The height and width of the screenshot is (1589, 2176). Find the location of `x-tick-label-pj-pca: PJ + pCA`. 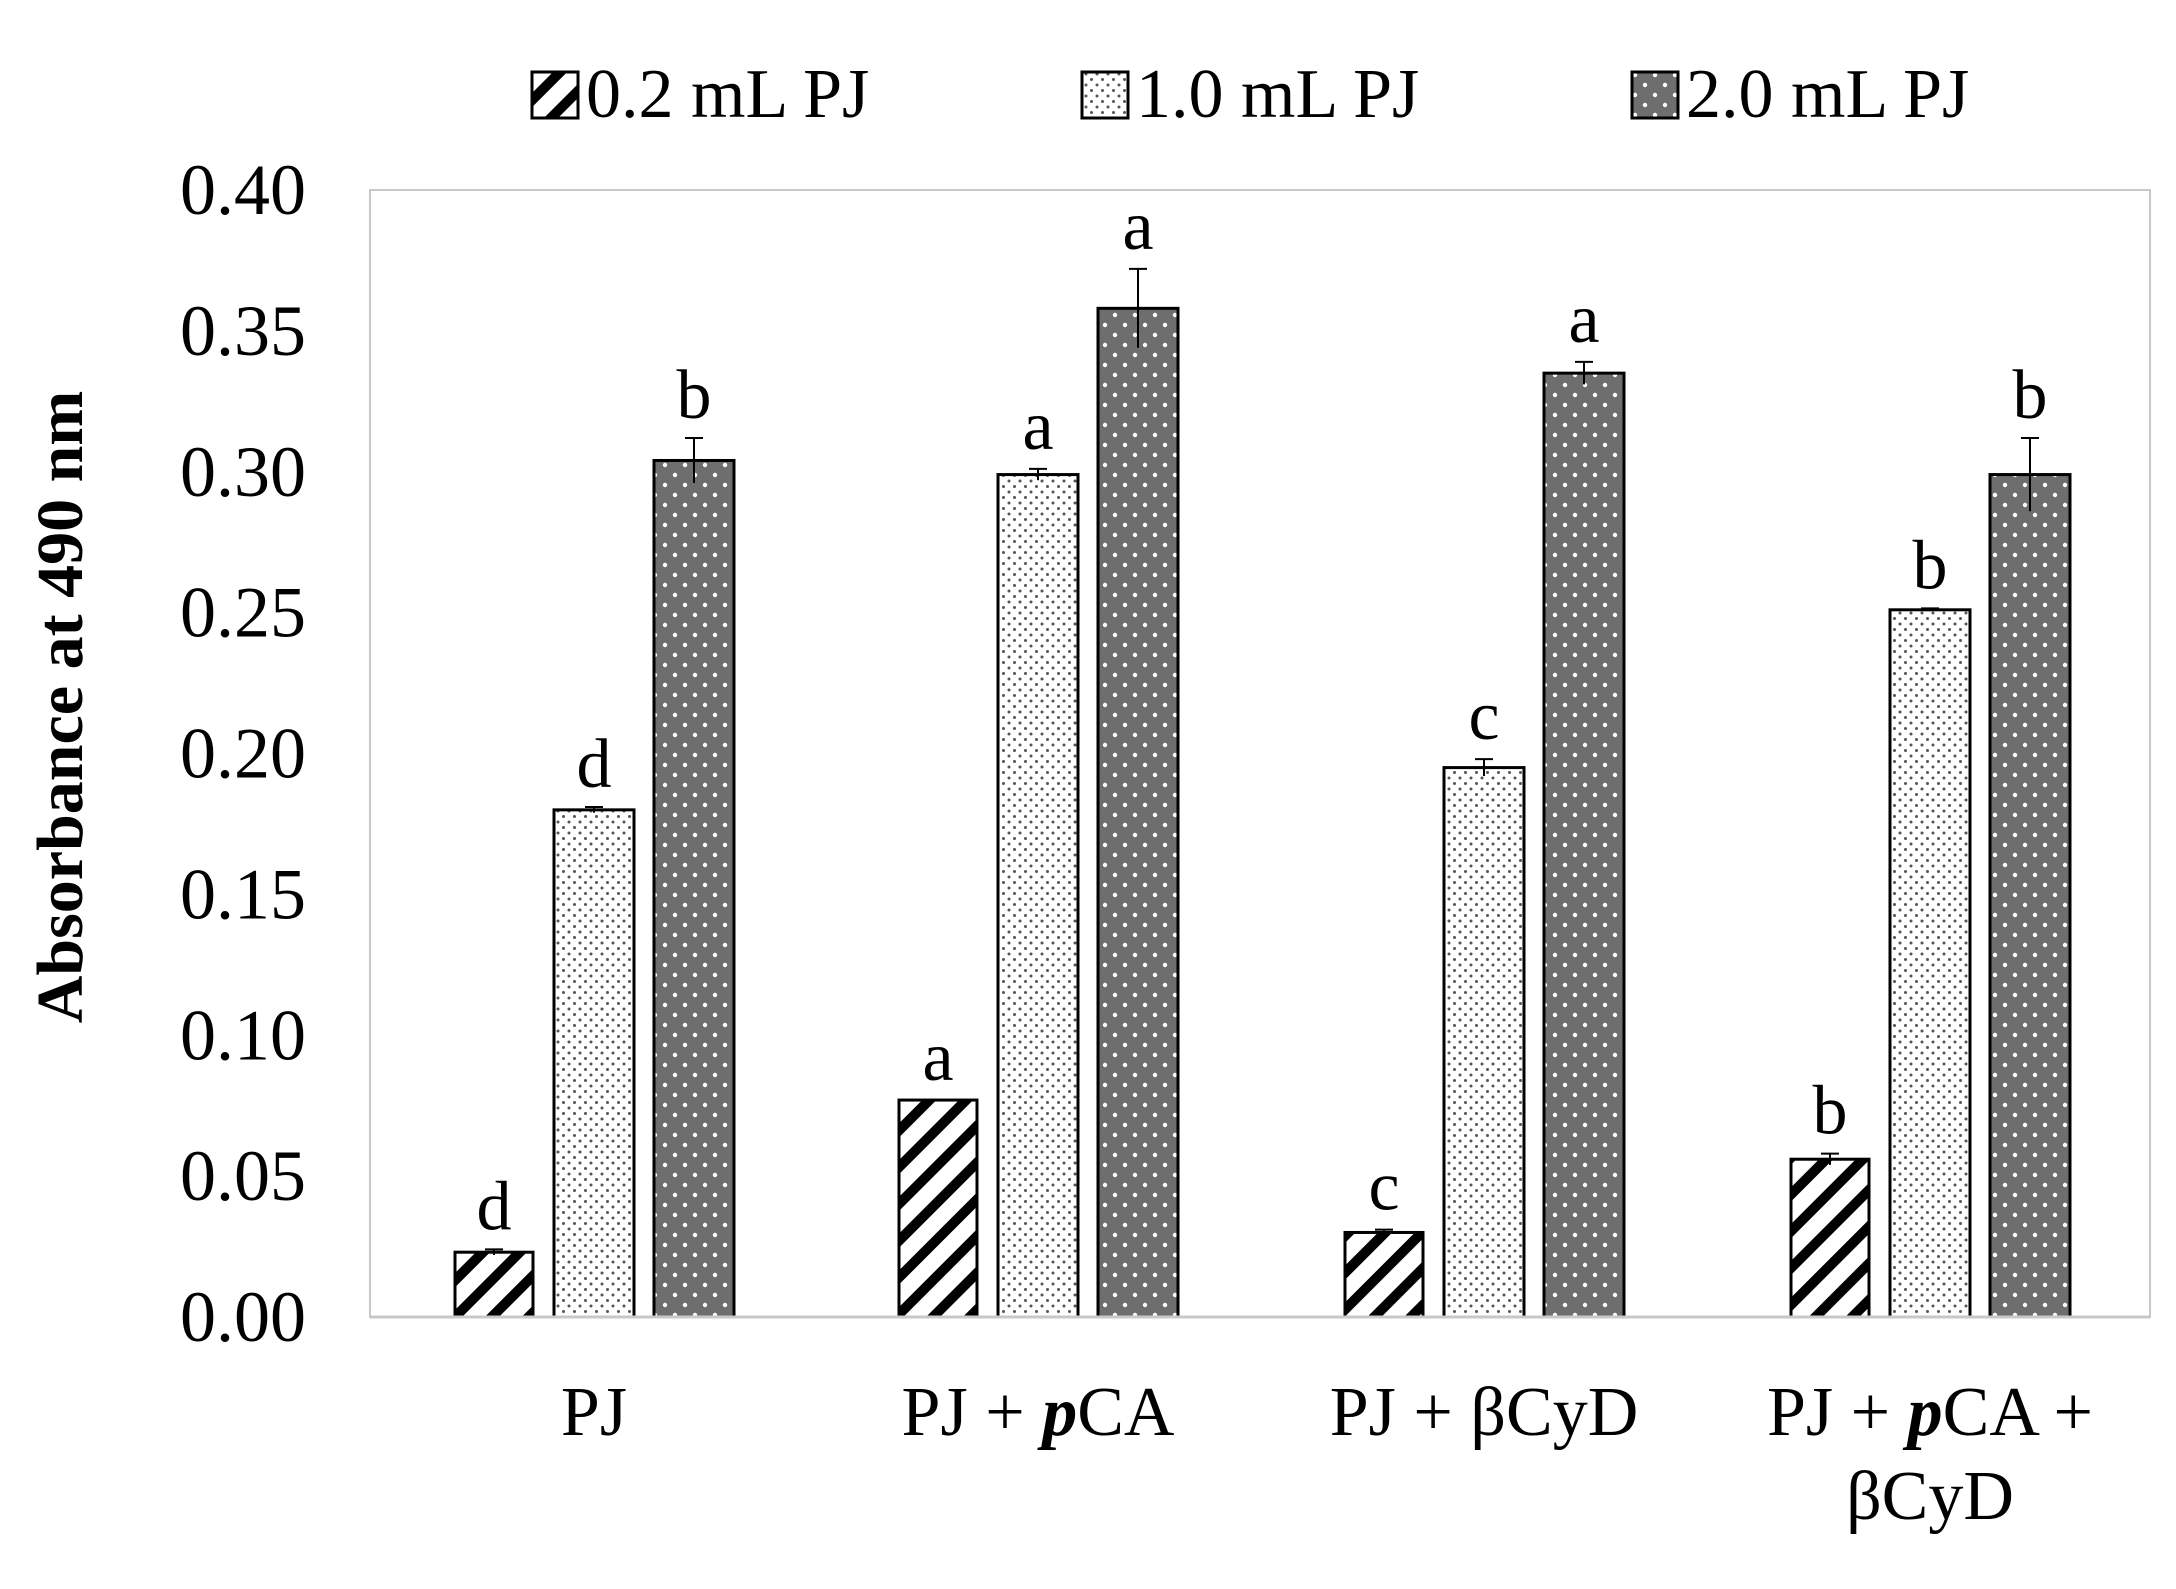

x-tick-label-pj-pca: PJ + pCA is located at coordinates (1038, 1412).